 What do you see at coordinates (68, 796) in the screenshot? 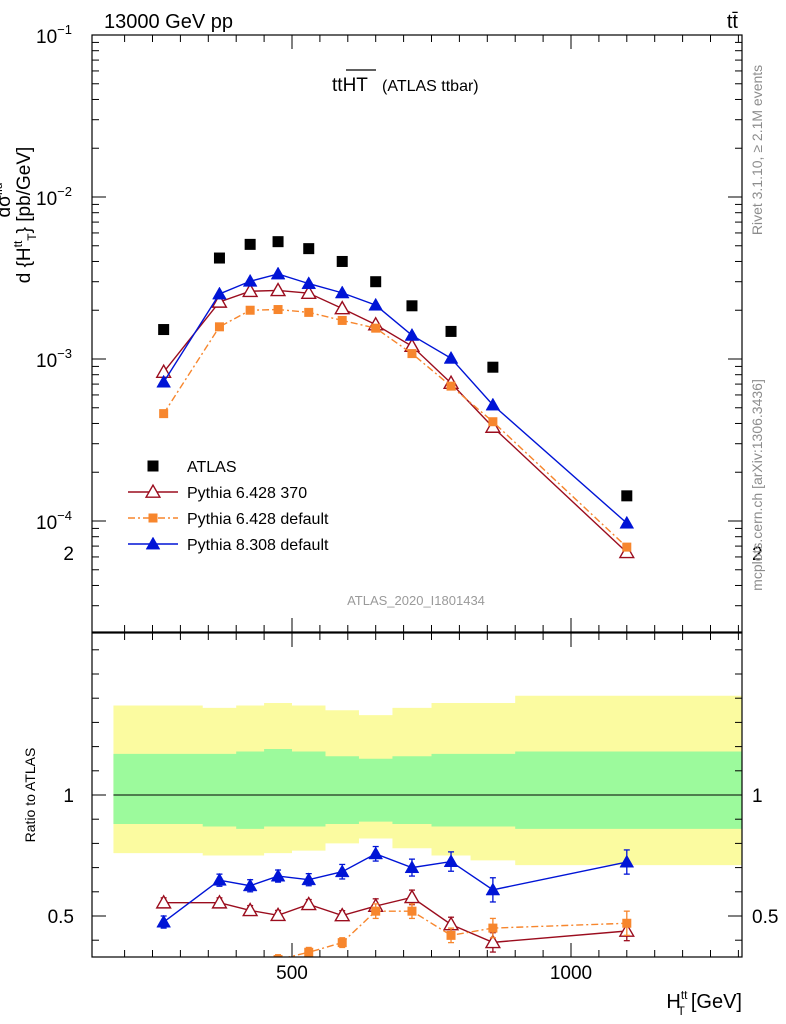
I see `ratio-y-tick-label: 1` at bounding box center [68, 796].